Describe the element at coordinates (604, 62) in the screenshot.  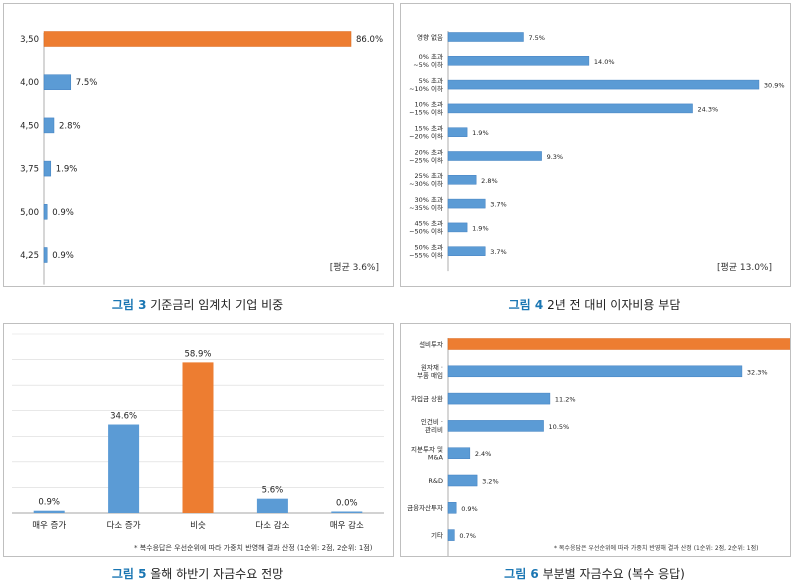
I see `value-label-1: 14.0%` at that location.